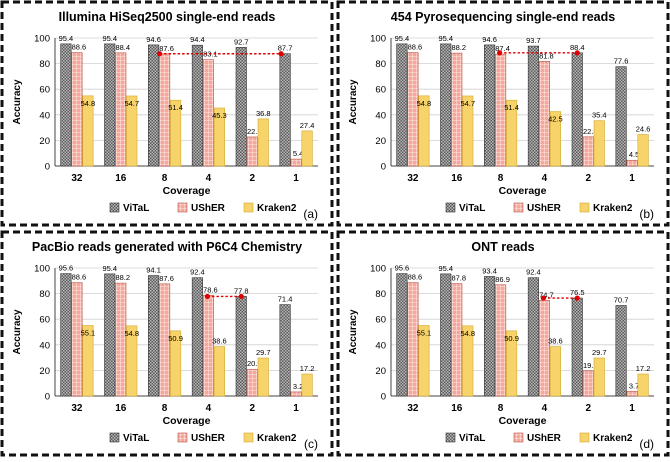 Image resolution: width=670 pixels, height=462 pixels. I want to click on usher-data-label: 5.4, so click(298, 153).